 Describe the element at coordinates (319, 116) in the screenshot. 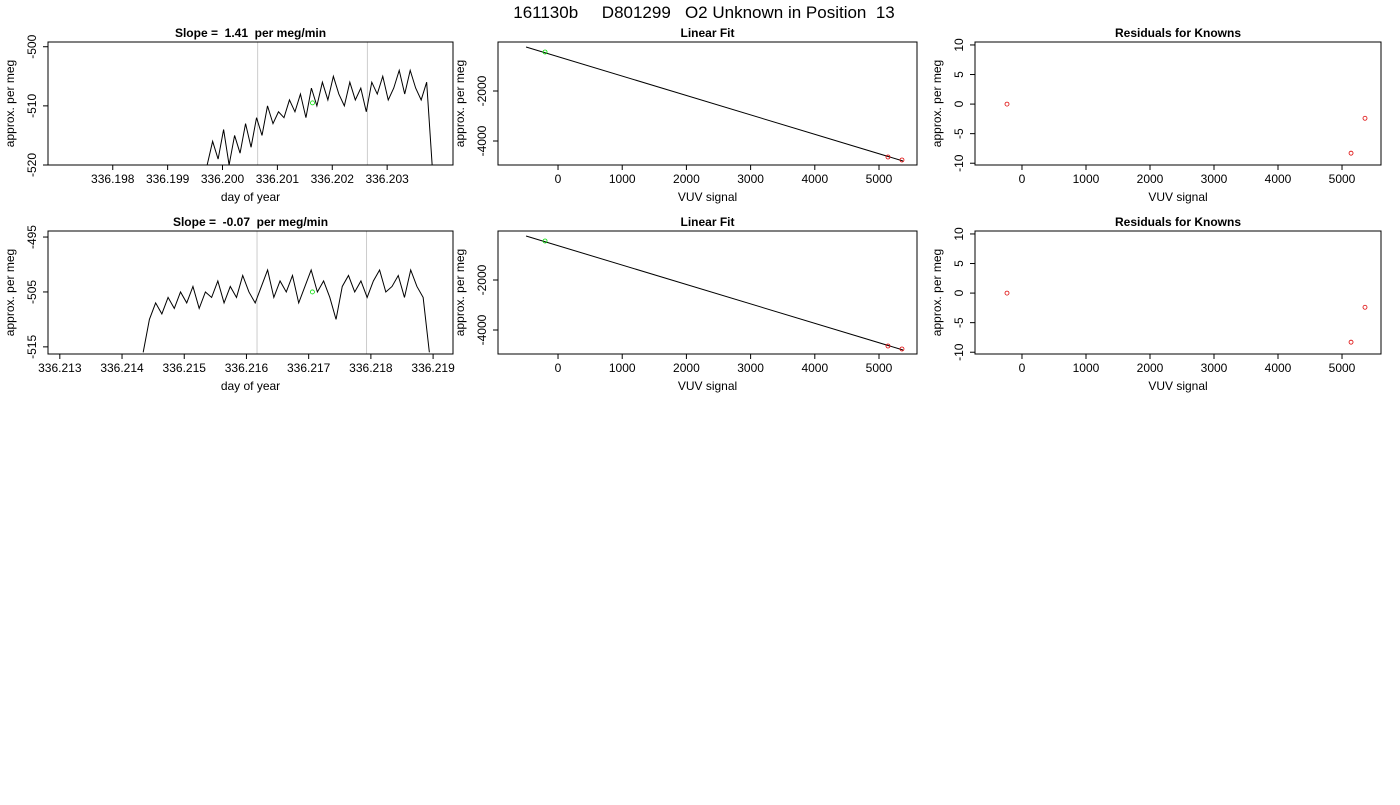

I see `data-line` at that location.